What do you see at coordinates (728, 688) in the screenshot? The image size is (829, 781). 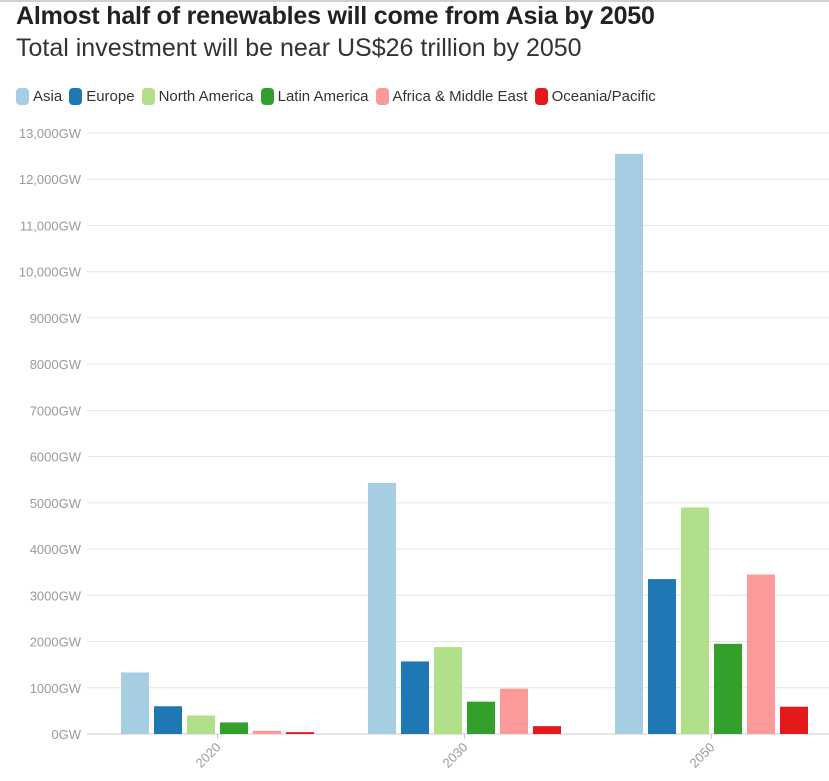 I see `bar-latin-america-2050` at bounding box center [728, 688].